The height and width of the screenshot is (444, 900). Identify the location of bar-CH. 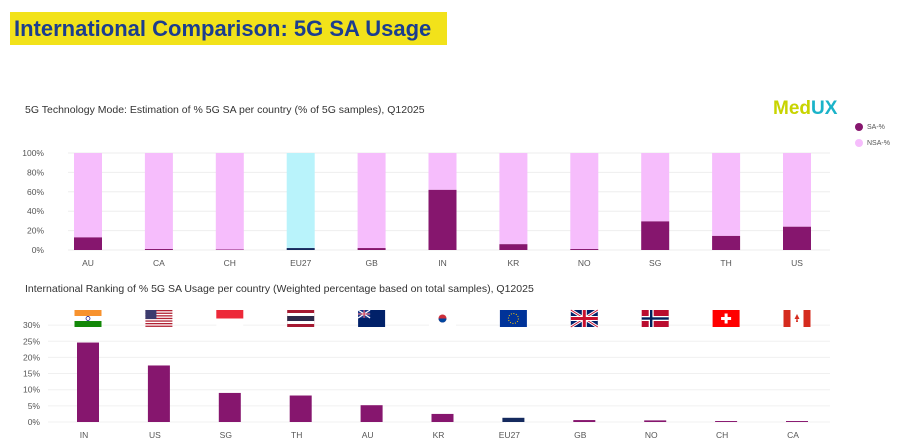
(726, 421).